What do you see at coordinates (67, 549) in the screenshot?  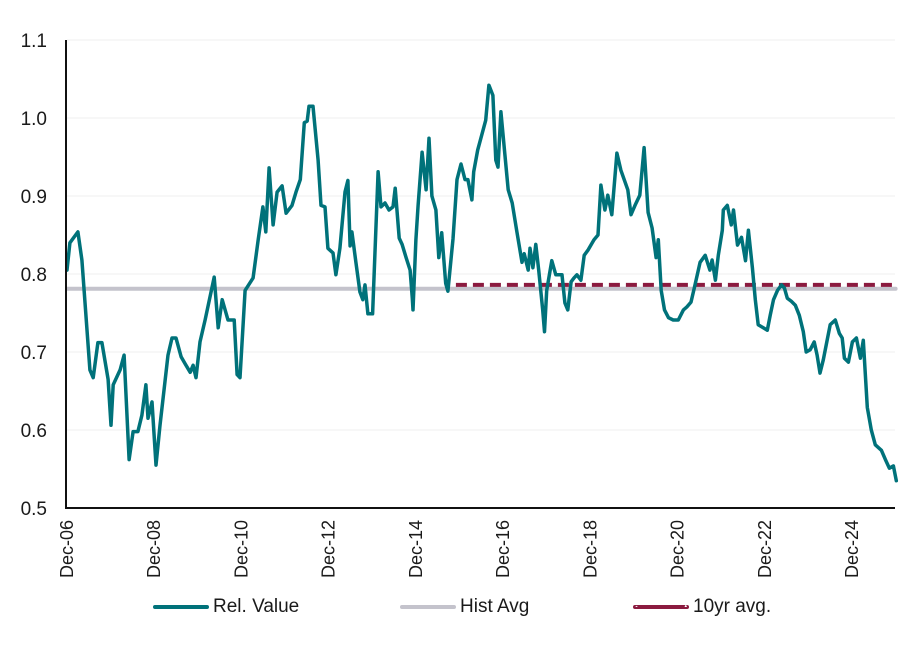 I see `x-tick-label: Dec-06` at bounding box center [67, 549].